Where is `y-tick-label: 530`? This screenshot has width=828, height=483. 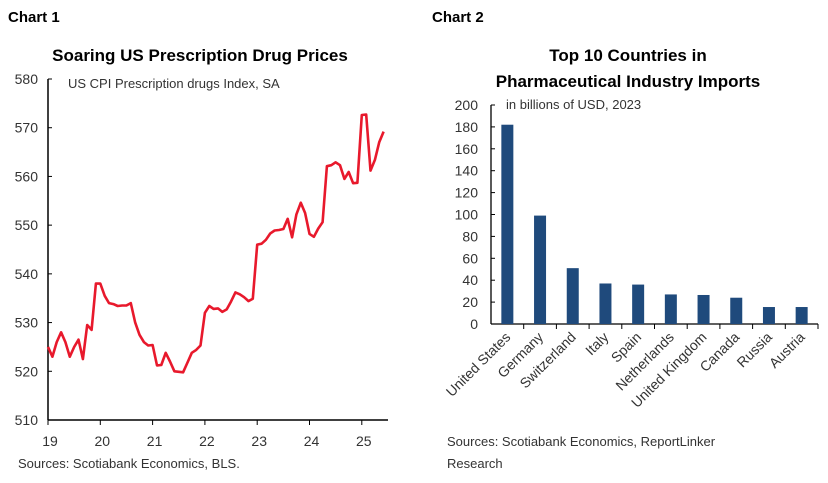
y-tick-label: 530 is located at coordinates (27, 323).